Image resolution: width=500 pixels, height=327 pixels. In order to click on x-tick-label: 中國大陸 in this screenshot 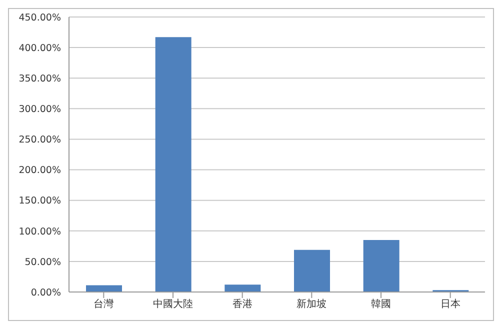, I will do `click(173, 304)`.